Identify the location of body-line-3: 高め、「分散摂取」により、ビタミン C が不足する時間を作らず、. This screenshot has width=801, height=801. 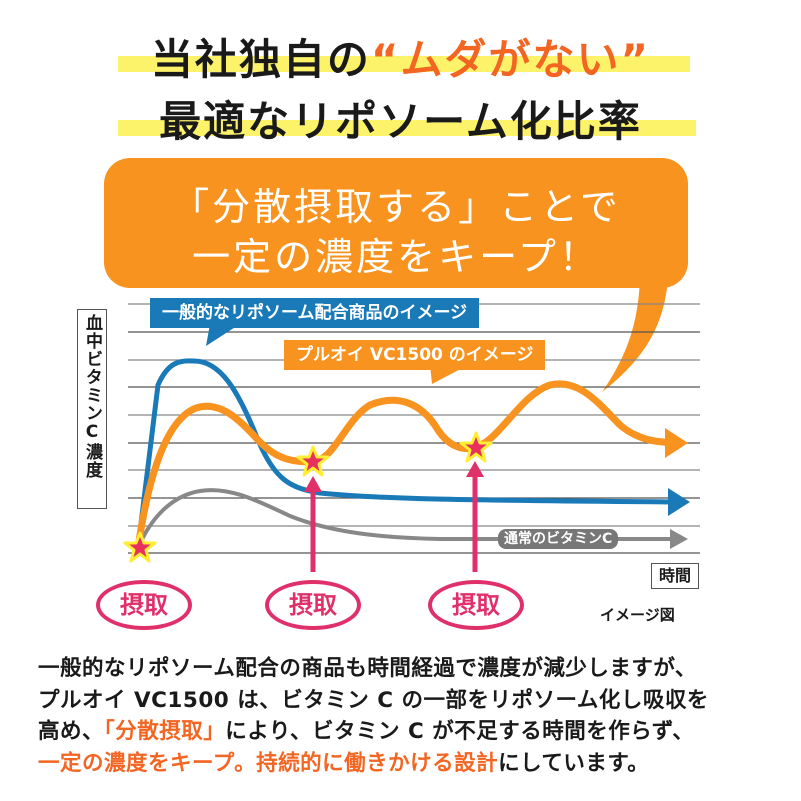
(408, 732).